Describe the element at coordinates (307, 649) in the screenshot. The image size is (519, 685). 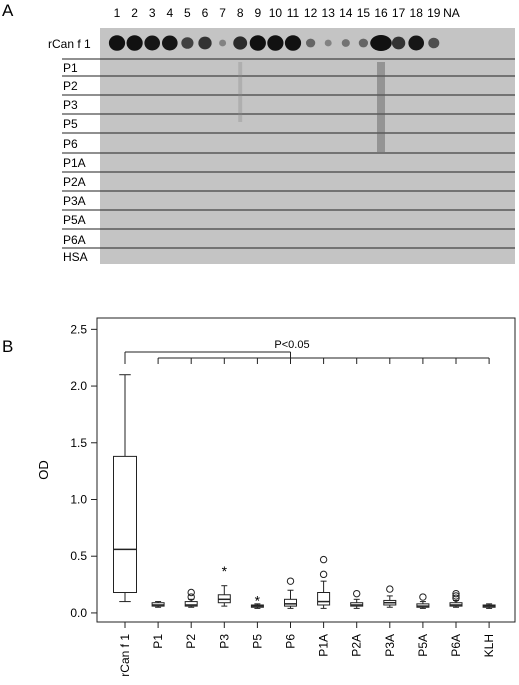
I see `x-axis-ticks: rCan f 1 P1 P2 P3 P5 P6 P1A P2A P3A P5A P6A KLH` at that location.